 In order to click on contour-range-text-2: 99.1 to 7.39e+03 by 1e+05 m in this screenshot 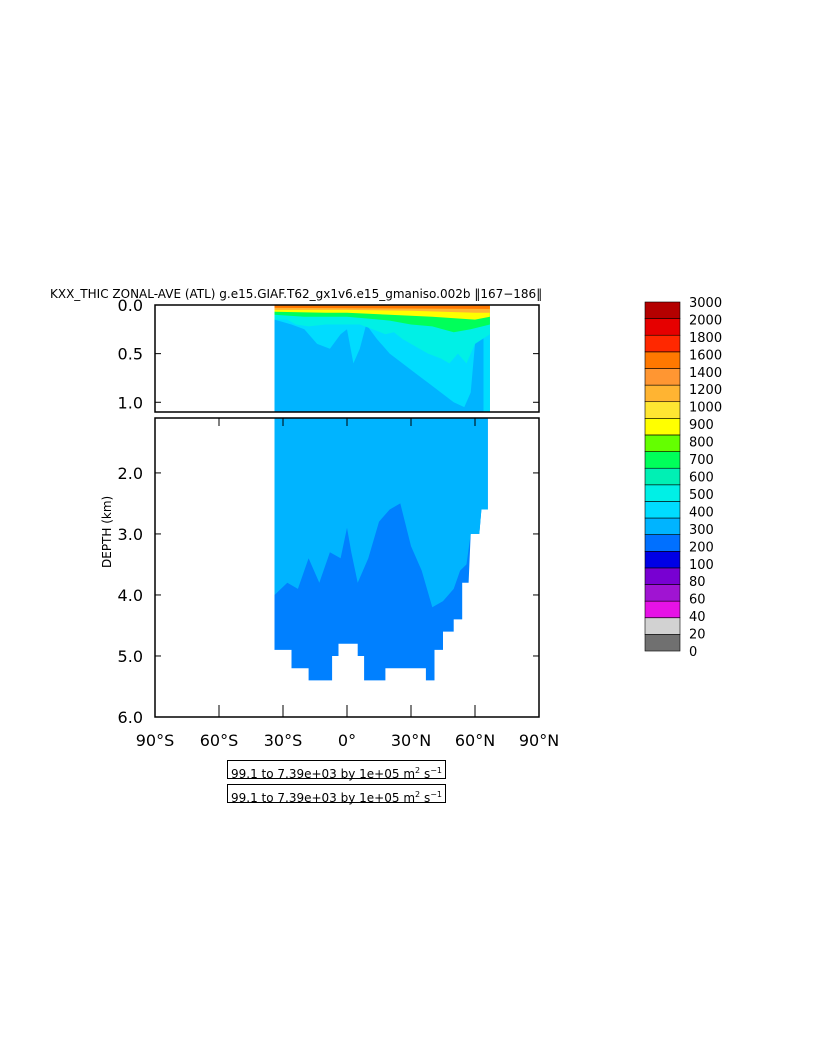, I will do `click(323, 798)`.